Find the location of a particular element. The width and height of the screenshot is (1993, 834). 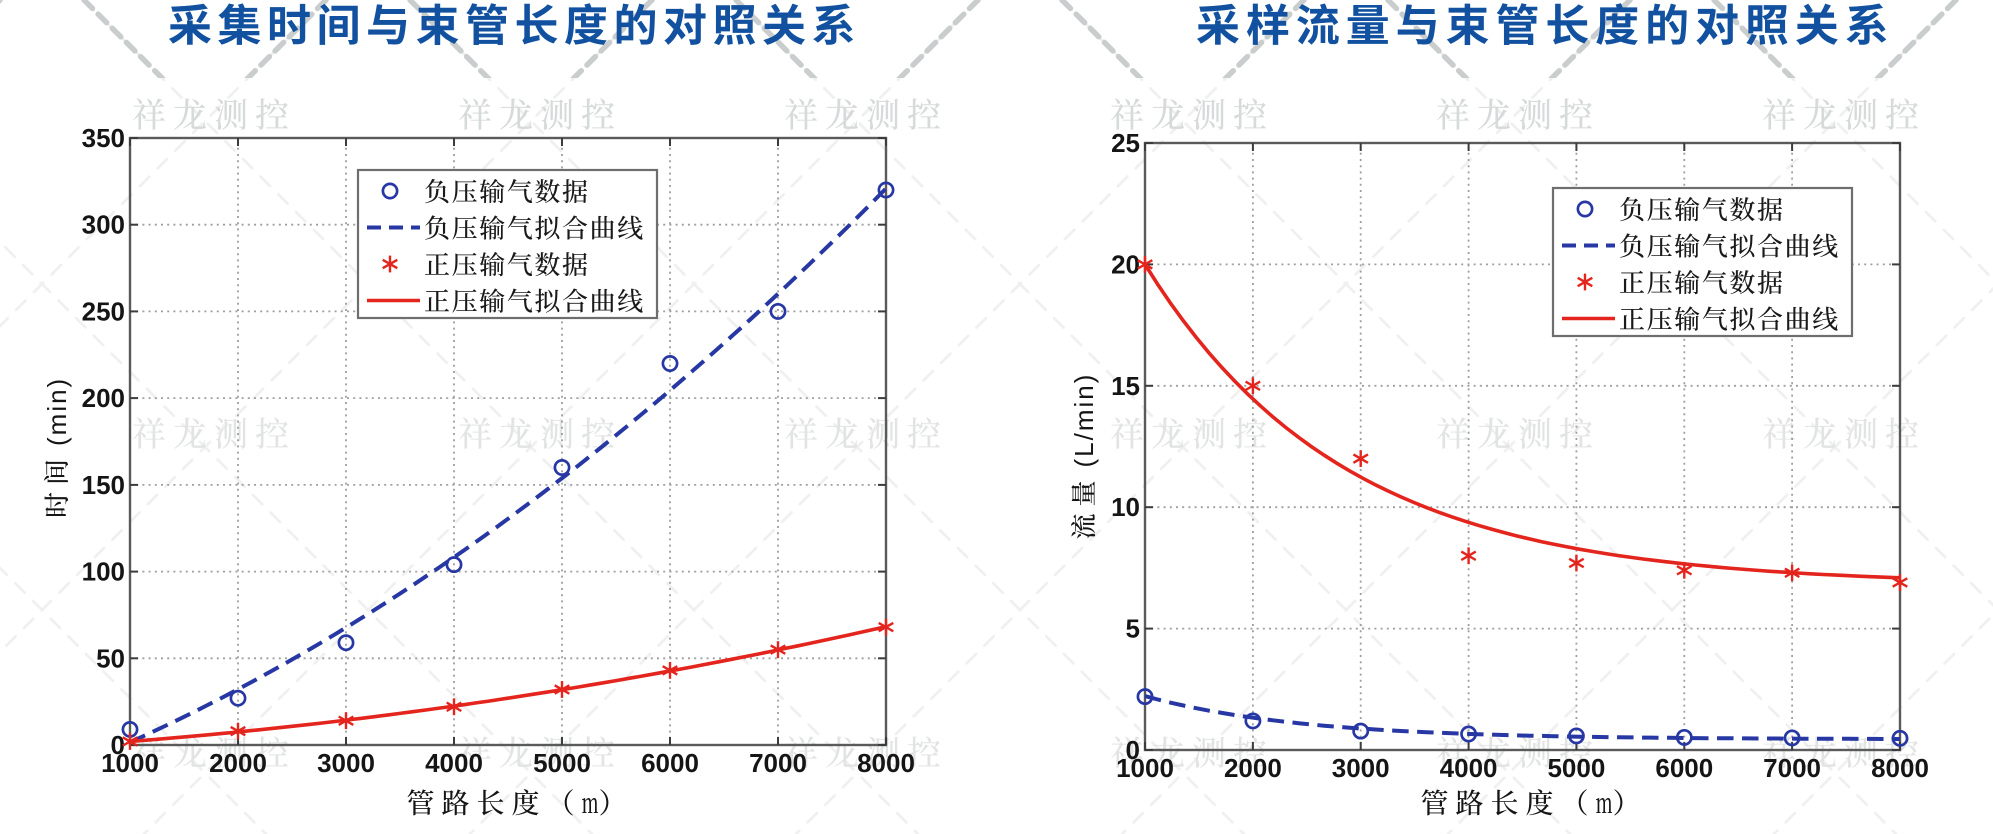

svg-text: 300 is located at coordinates (103, 225).